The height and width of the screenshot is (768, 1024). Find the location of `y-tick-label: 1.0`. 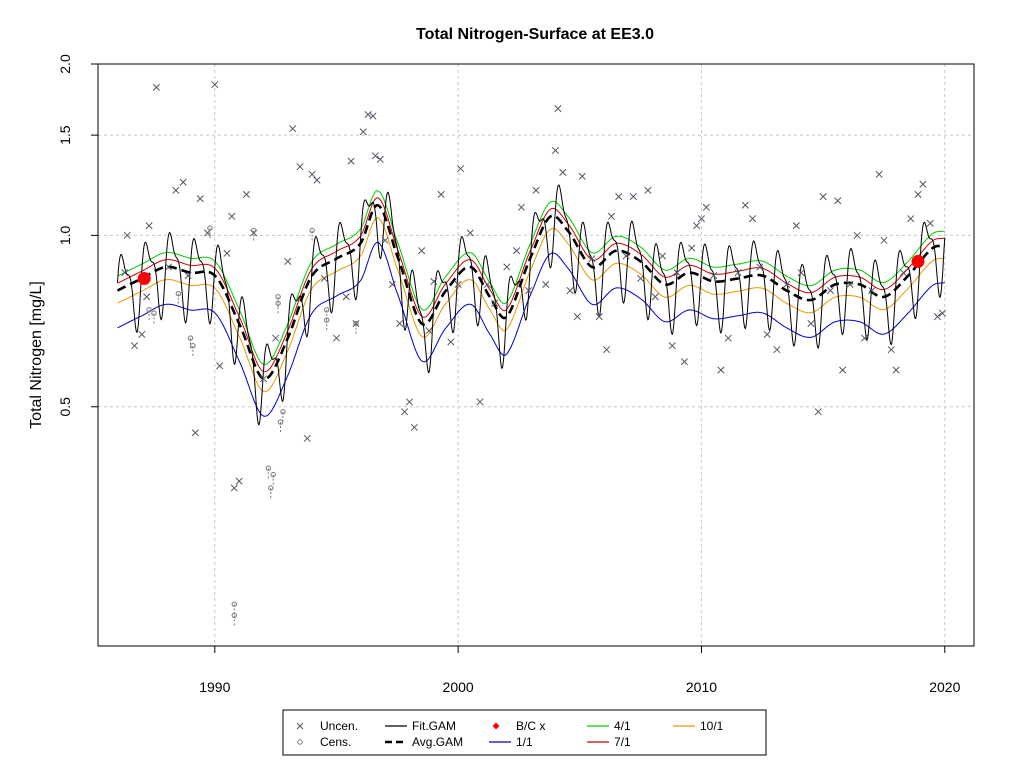

y-tick-label: 1.0 is located at coordinates (65, 235).